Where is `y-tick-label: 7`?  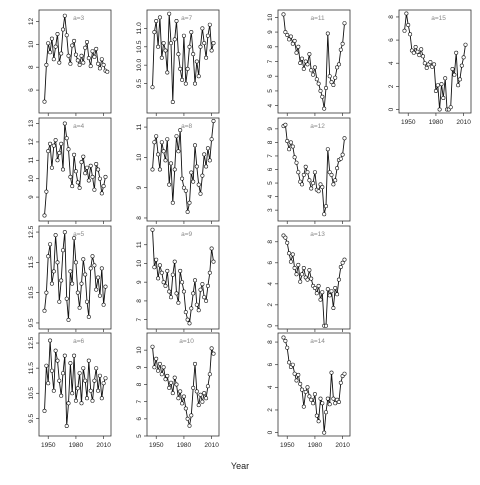
y-tick-label: 7 is located at coordinates (139, 401).